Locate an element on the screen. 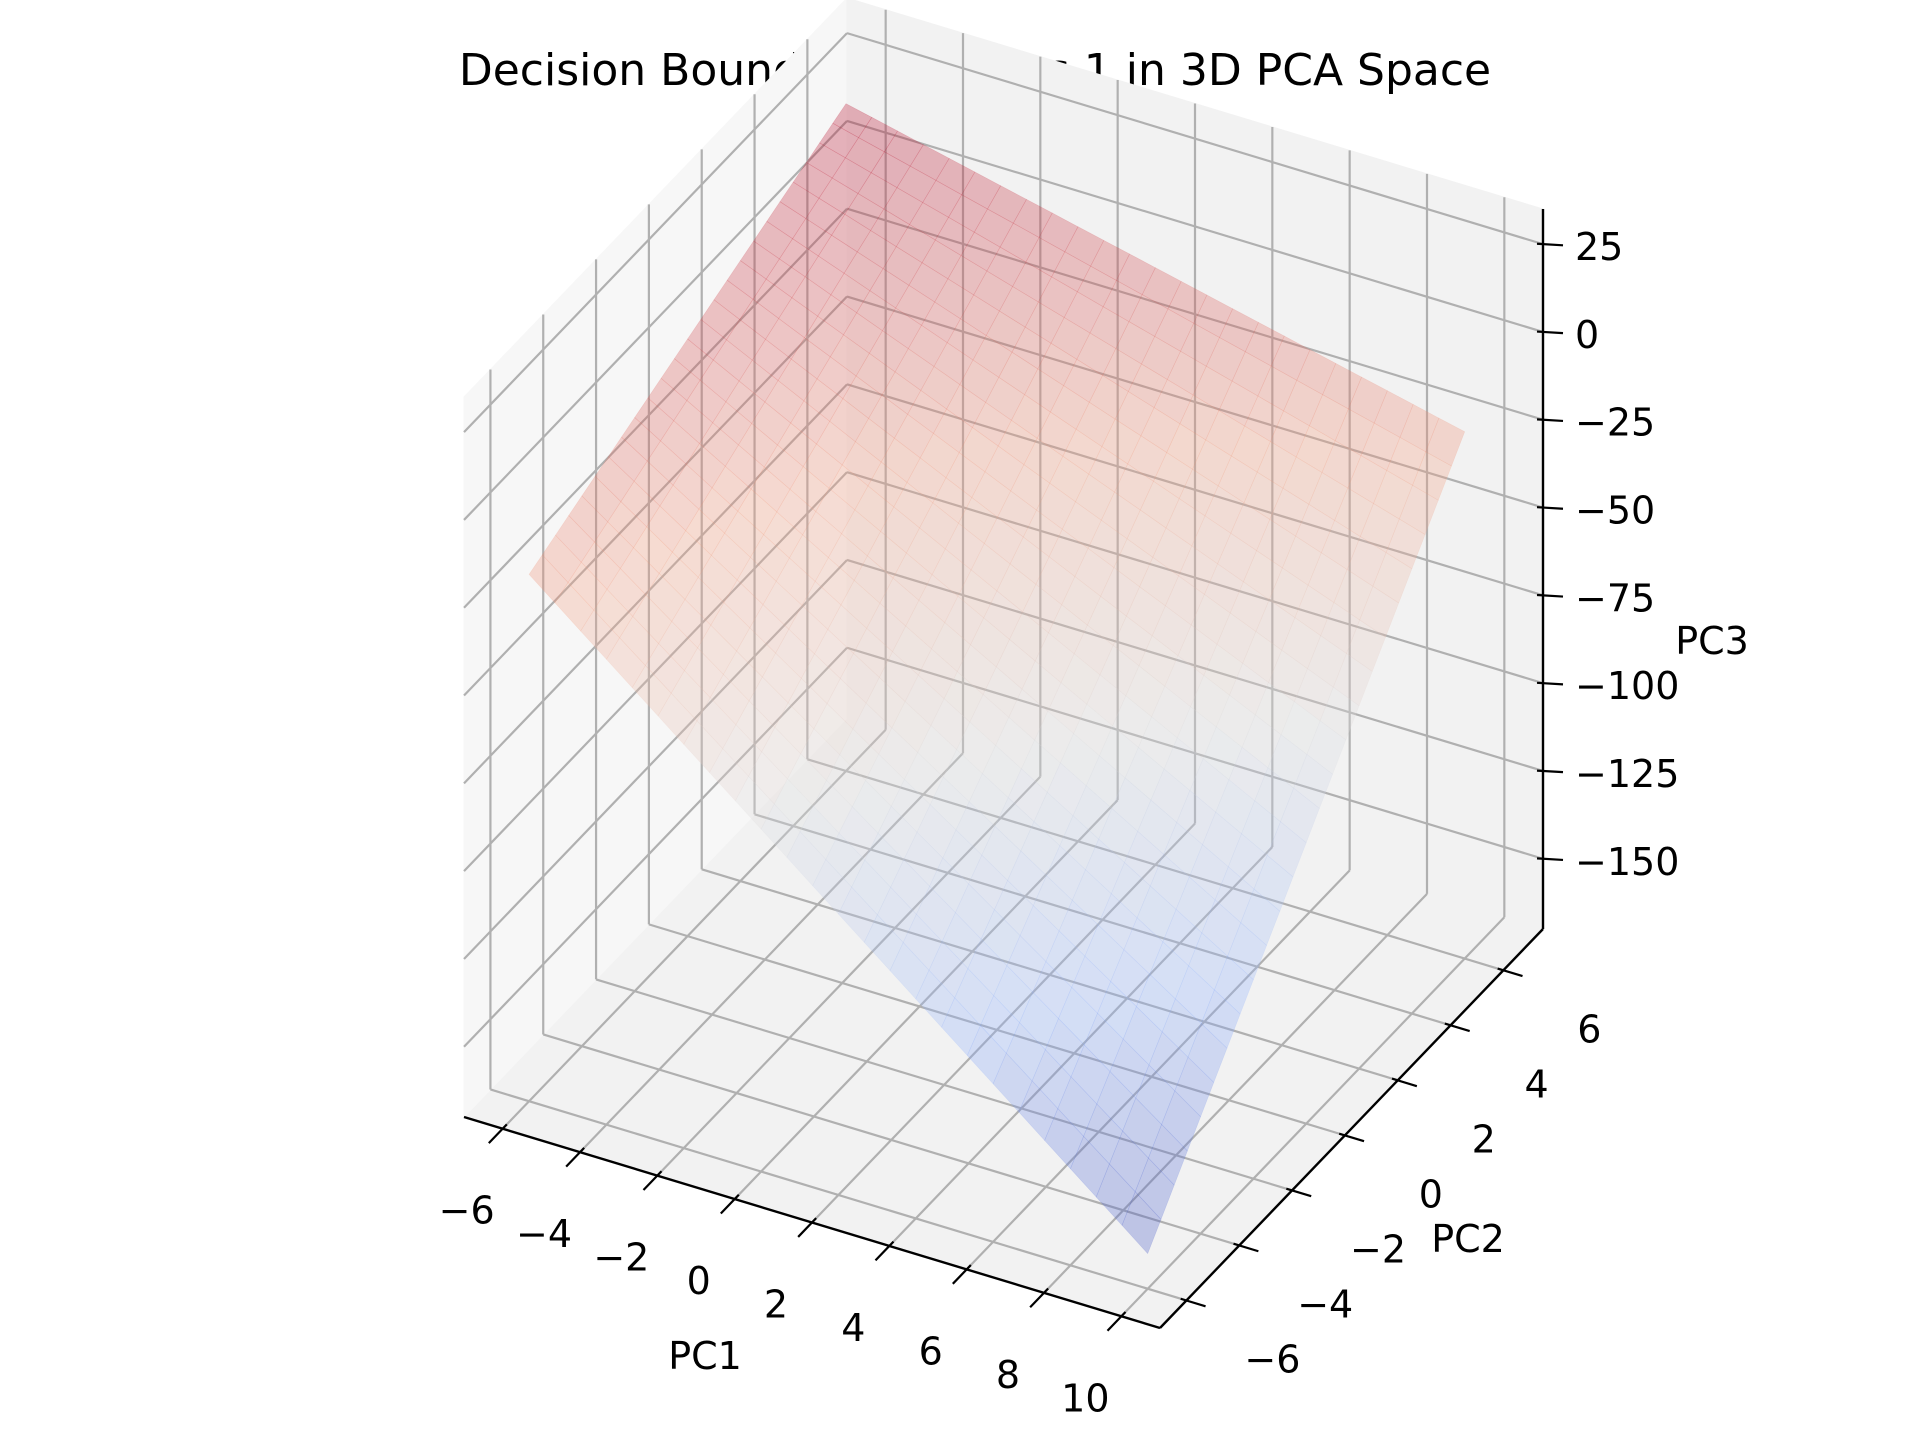  grid-z-leftwall is located at coordinates (655, 584).